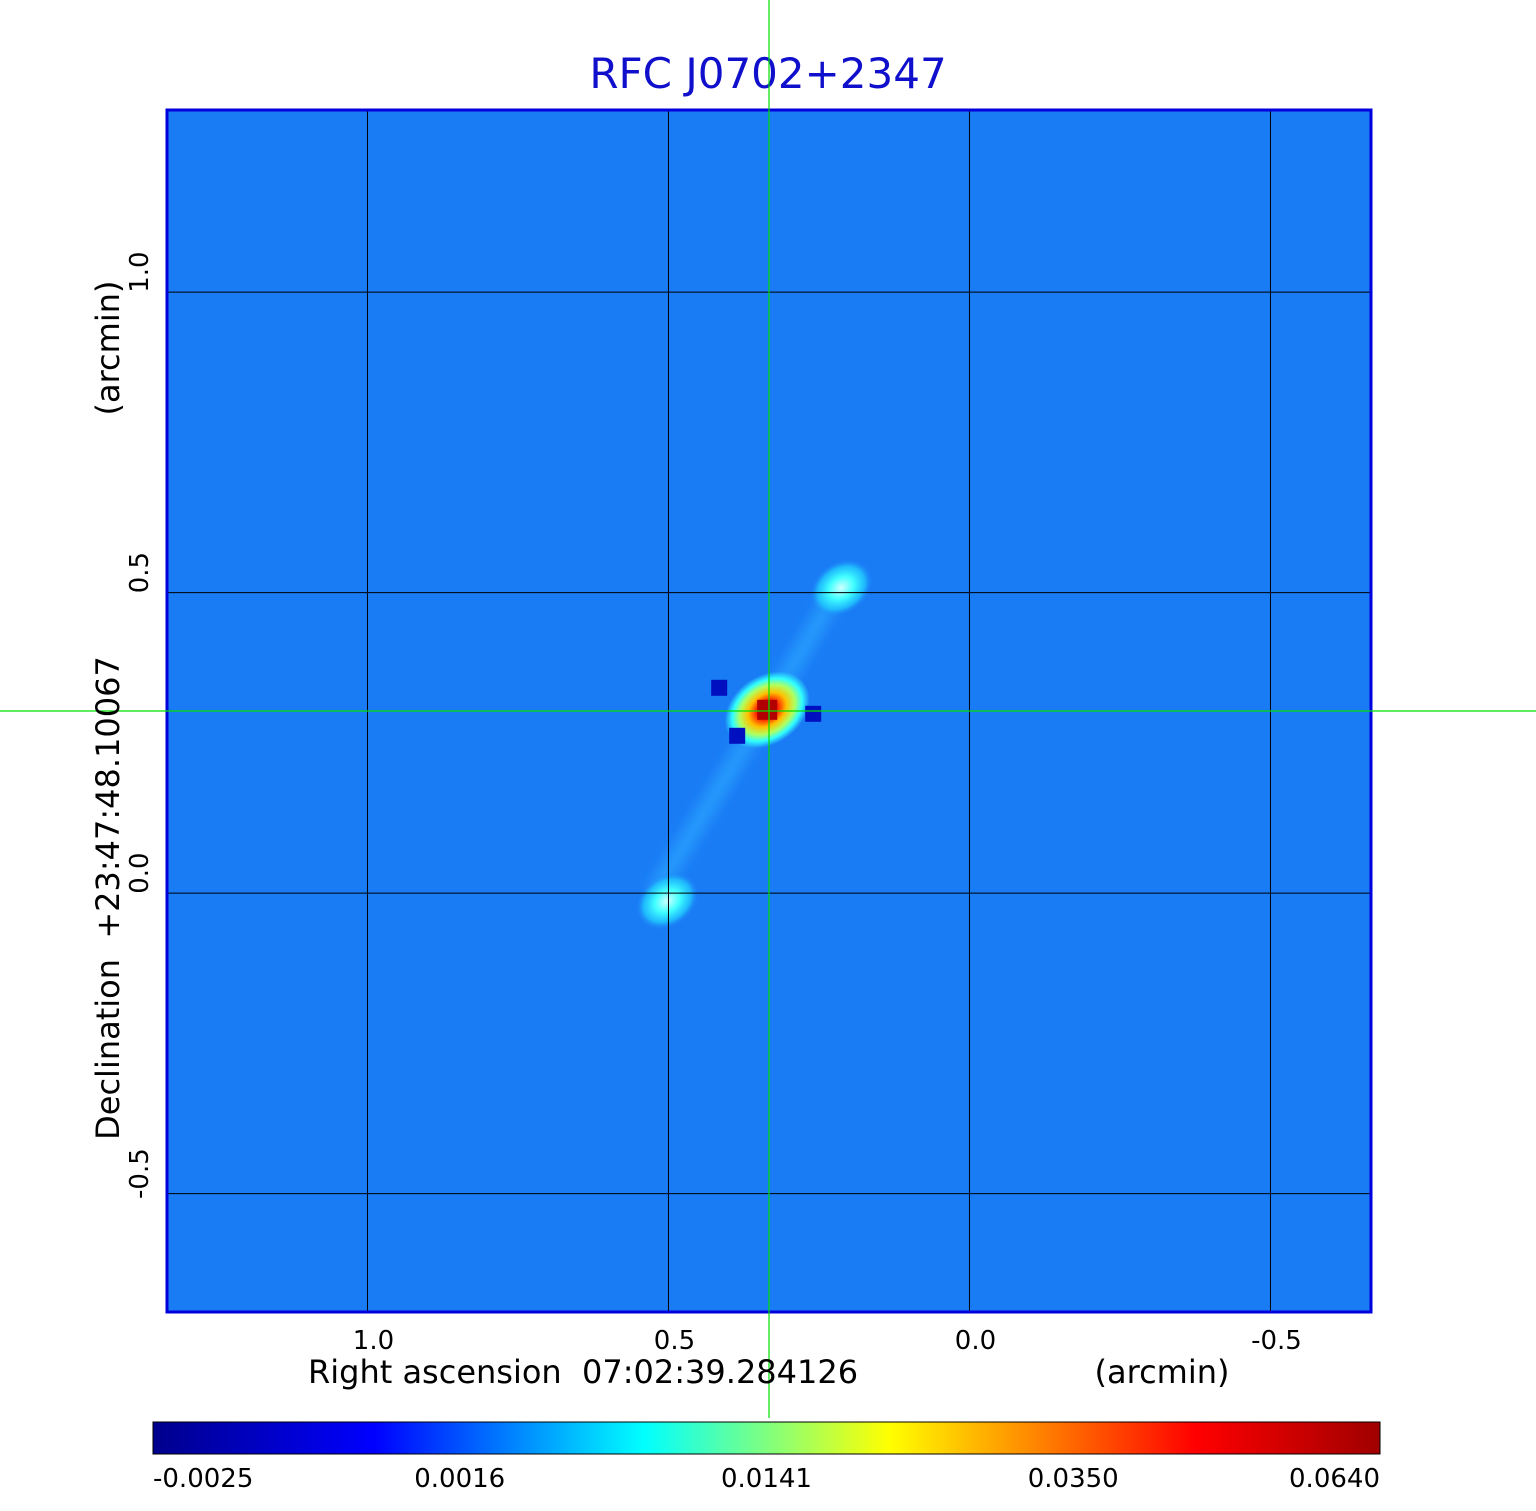 This screenshot has width=1536, height=1511. I want to click on y-axis-unit: (arcmin), so click(108, 348).